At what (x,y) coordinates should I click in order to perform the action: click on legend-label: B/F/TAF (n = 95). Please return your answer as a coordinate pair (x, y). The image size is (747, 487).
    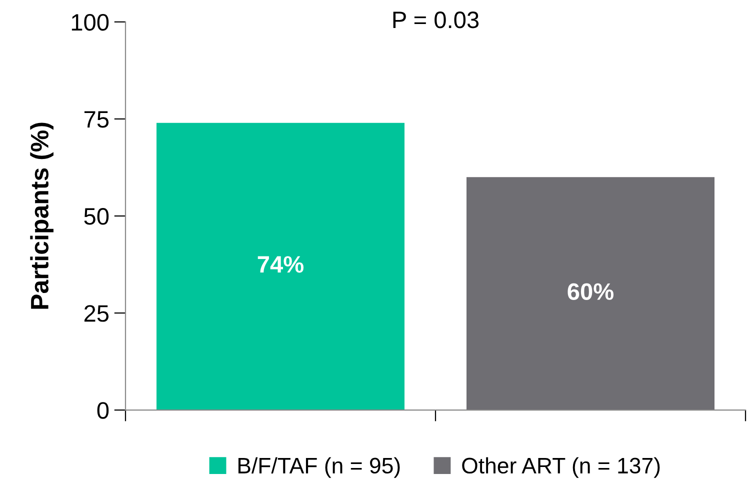
    Looking at the image, I should click on (319, 467).